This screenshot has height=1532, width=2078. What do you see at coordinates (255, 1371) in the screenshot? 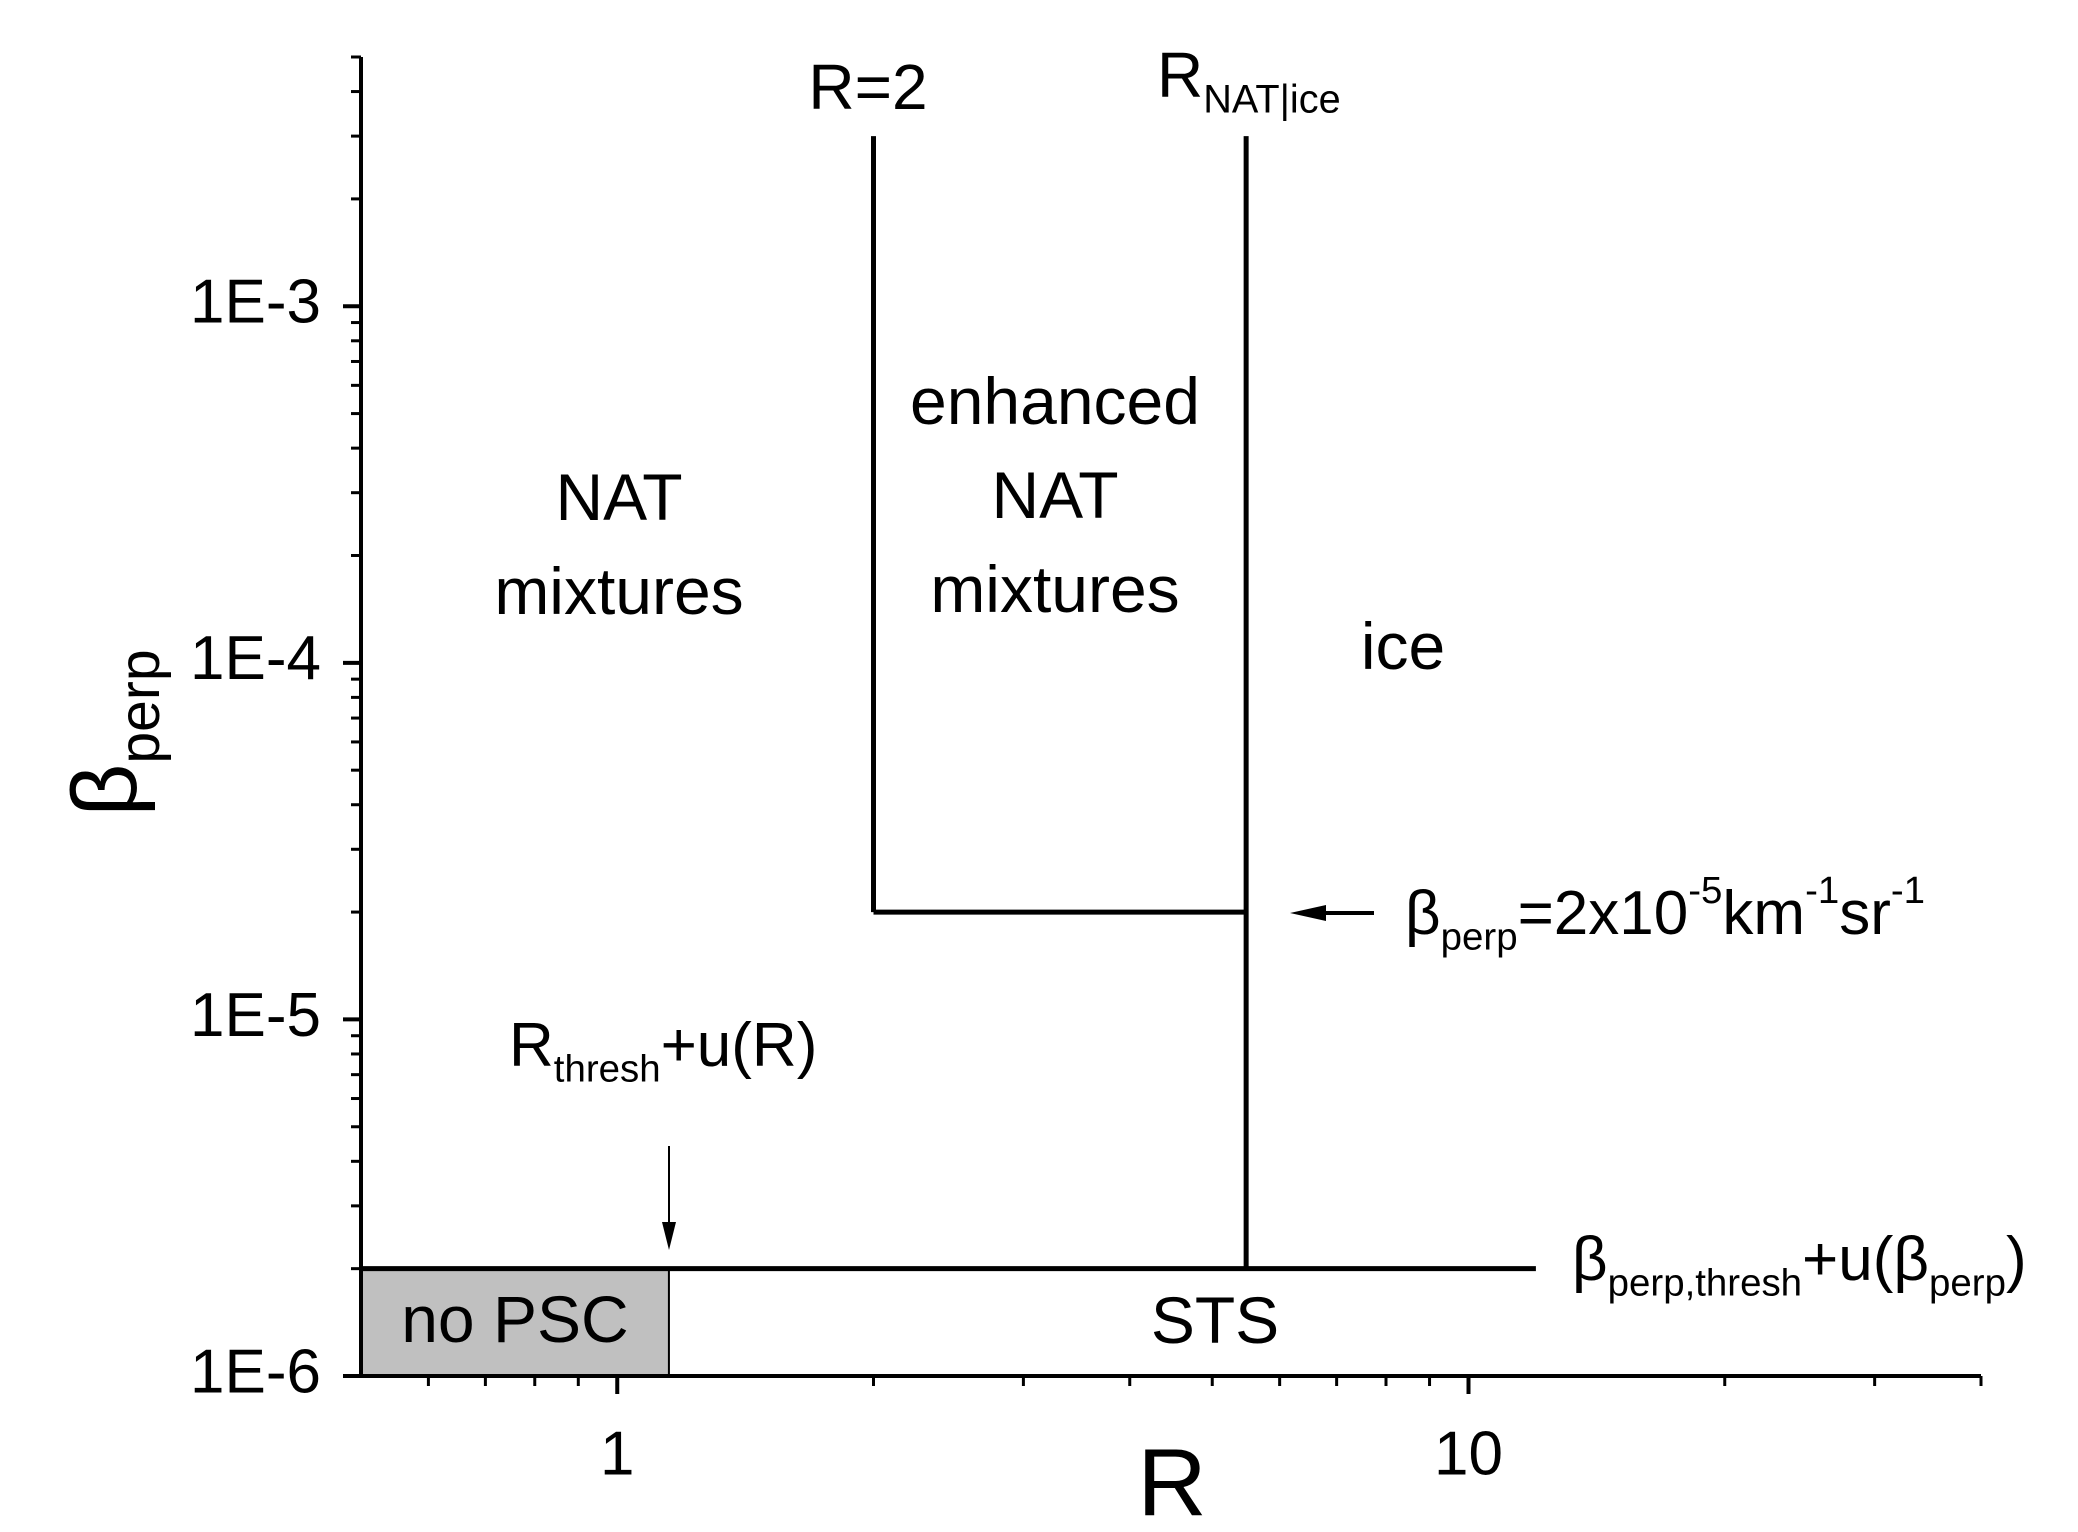
I see `y-tick-label: 1E-6` at bounding box center [255, 1371].